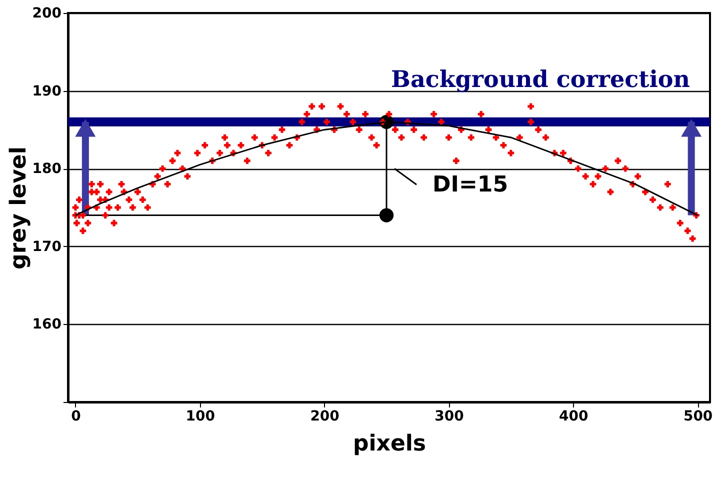 This screenshot has width=727, height=479. What do you see at coordinates (540, 79) in the screenshot?
I see `ref-line-label: Background correction` at bounding box center [540, 79].